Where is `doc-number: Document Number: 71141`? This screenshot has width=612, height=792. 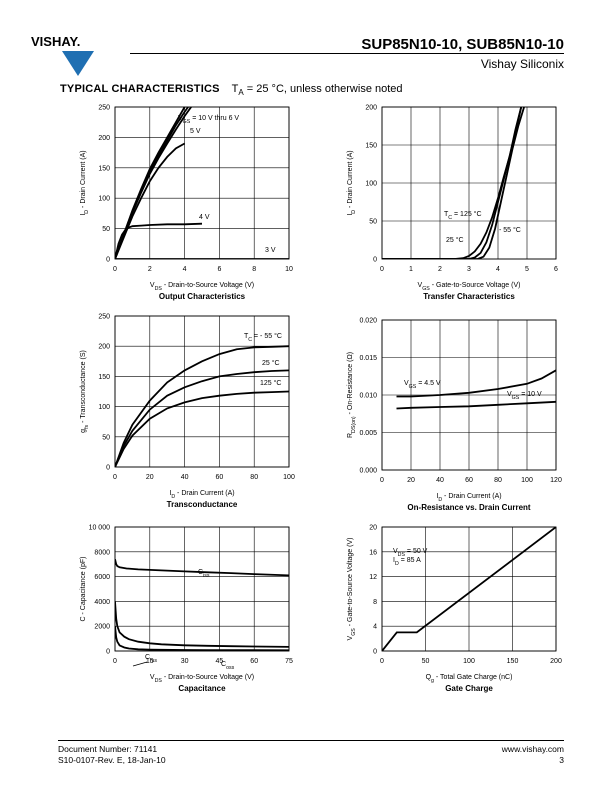 doc-number: Document Number: 71141 is located at coordinates (108, 749).